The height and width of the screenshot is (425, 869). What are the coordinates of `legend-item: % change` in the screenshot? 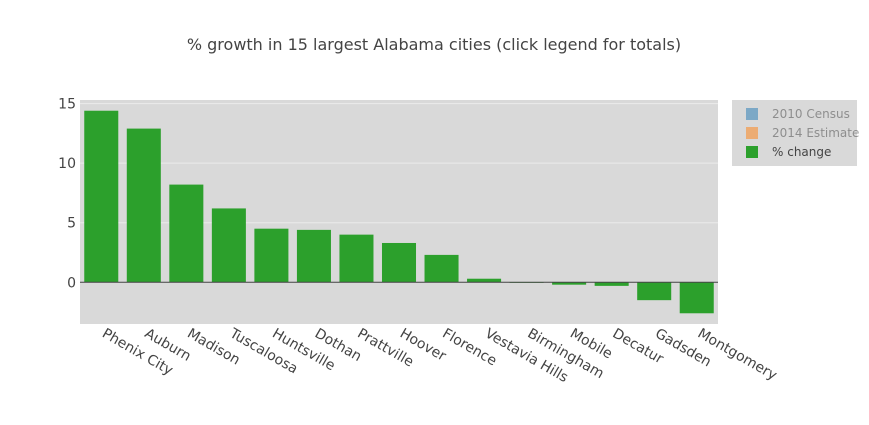 It's located at (788, 152).